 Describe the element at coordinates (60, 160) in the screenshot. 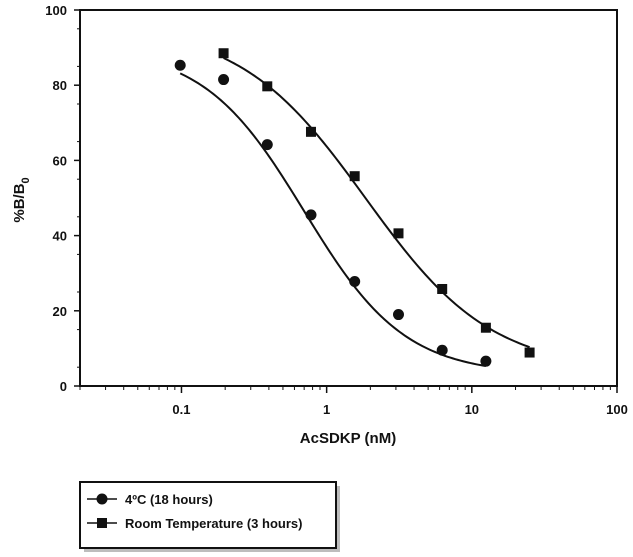

I see `y-tick-label: 60` at that location.